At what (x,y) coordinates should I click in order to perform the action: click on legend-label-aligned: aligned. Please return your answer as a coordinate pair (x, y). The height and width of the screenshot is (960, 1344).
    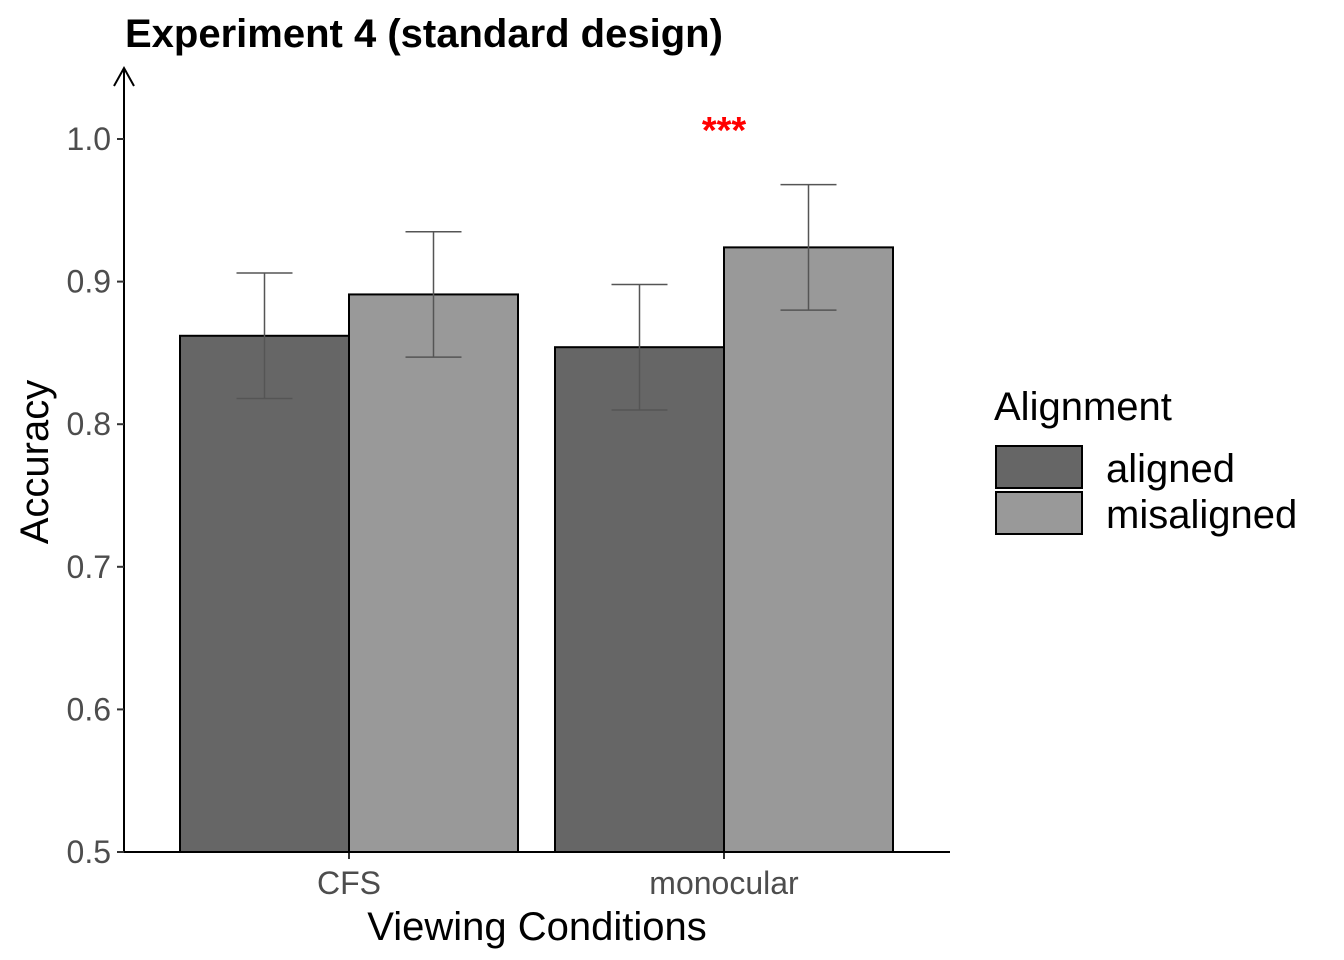
    Looking at the image, I should click on (1170, 469).